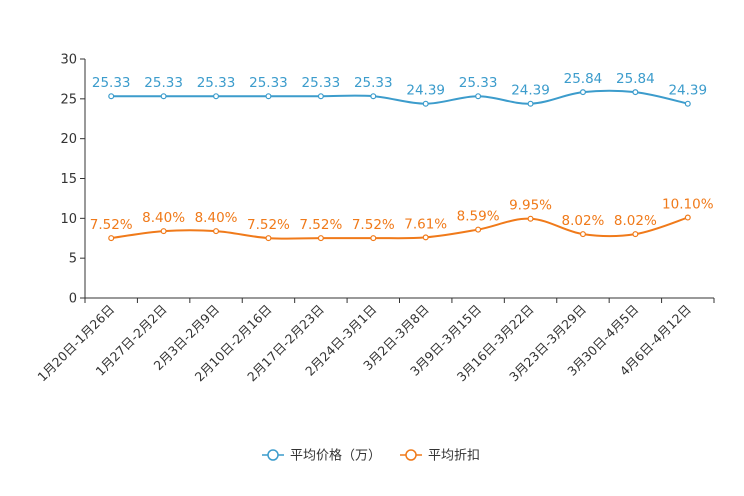 The height and width of the screenshot is (496, 744). I want to click on y-tick-label: 25, so click(68, 99).